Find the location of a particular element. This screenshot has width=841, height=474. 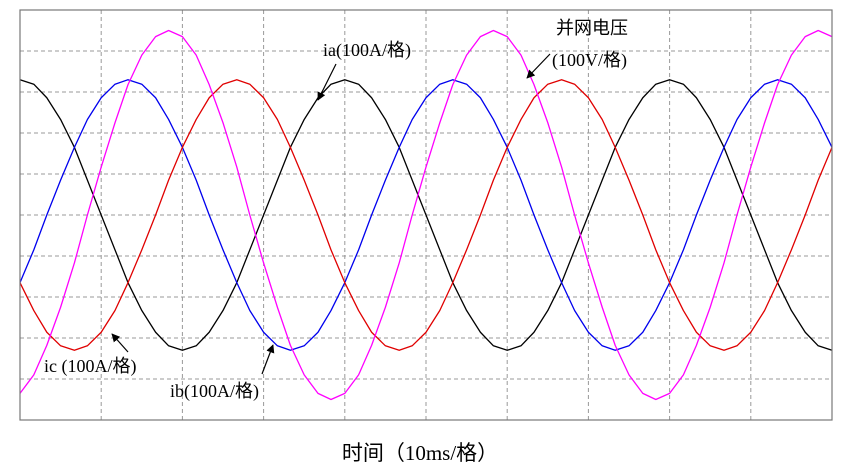

annotation: ib(100A/格) is located at coordinates (214, 391).